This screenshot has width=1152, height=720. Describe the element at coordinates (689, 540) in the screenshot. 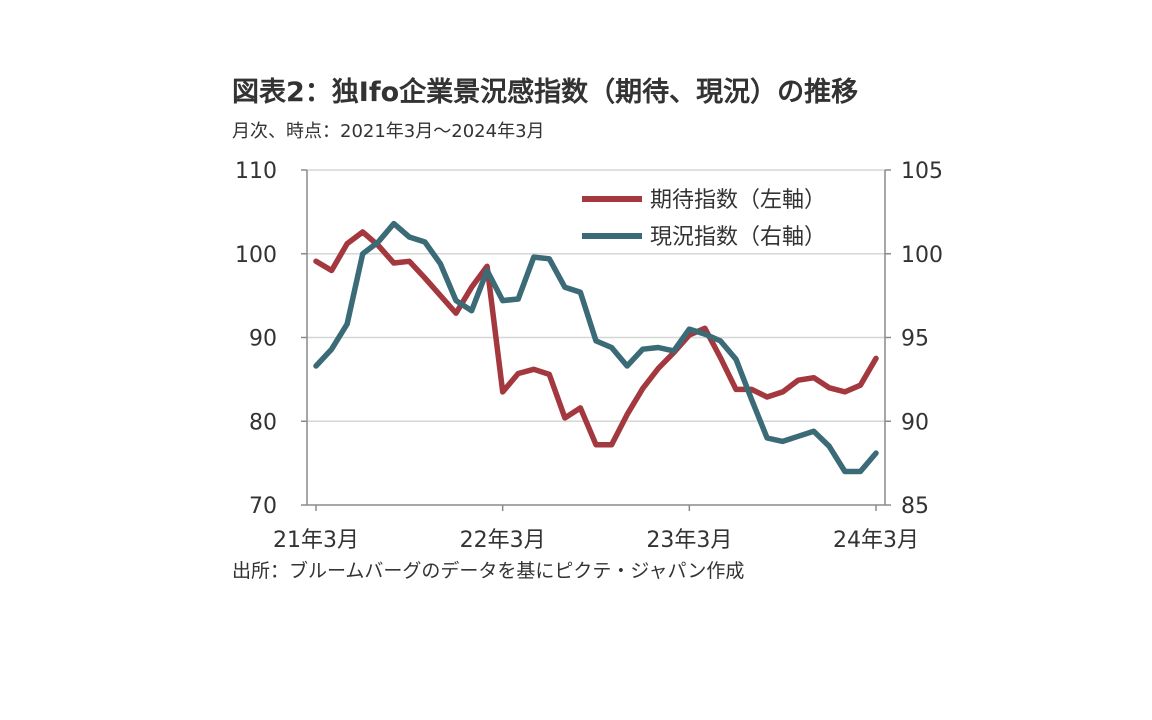

I see `x-tick-label: 23年3月` at that location.